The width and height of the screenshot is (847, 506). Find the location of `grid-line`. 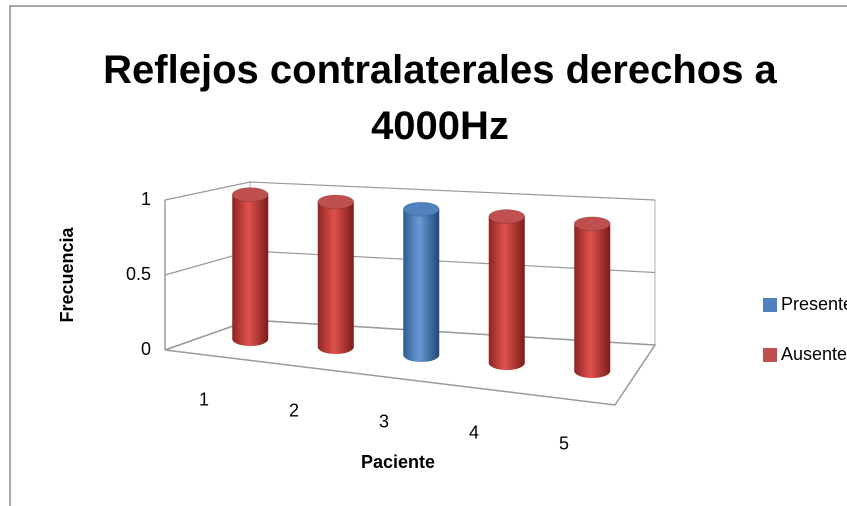

grid-line is located at coordinates (410, 191).